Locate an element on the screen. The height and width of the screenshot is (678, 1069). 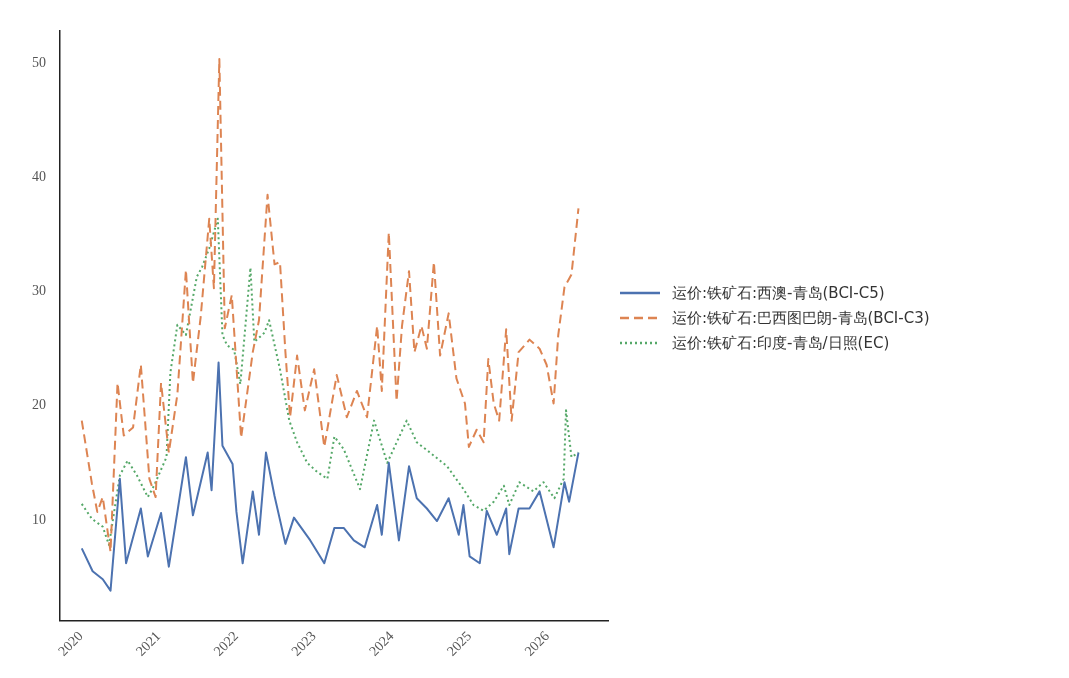
y-tick-label: 30 is located at coordinates (39, 291).